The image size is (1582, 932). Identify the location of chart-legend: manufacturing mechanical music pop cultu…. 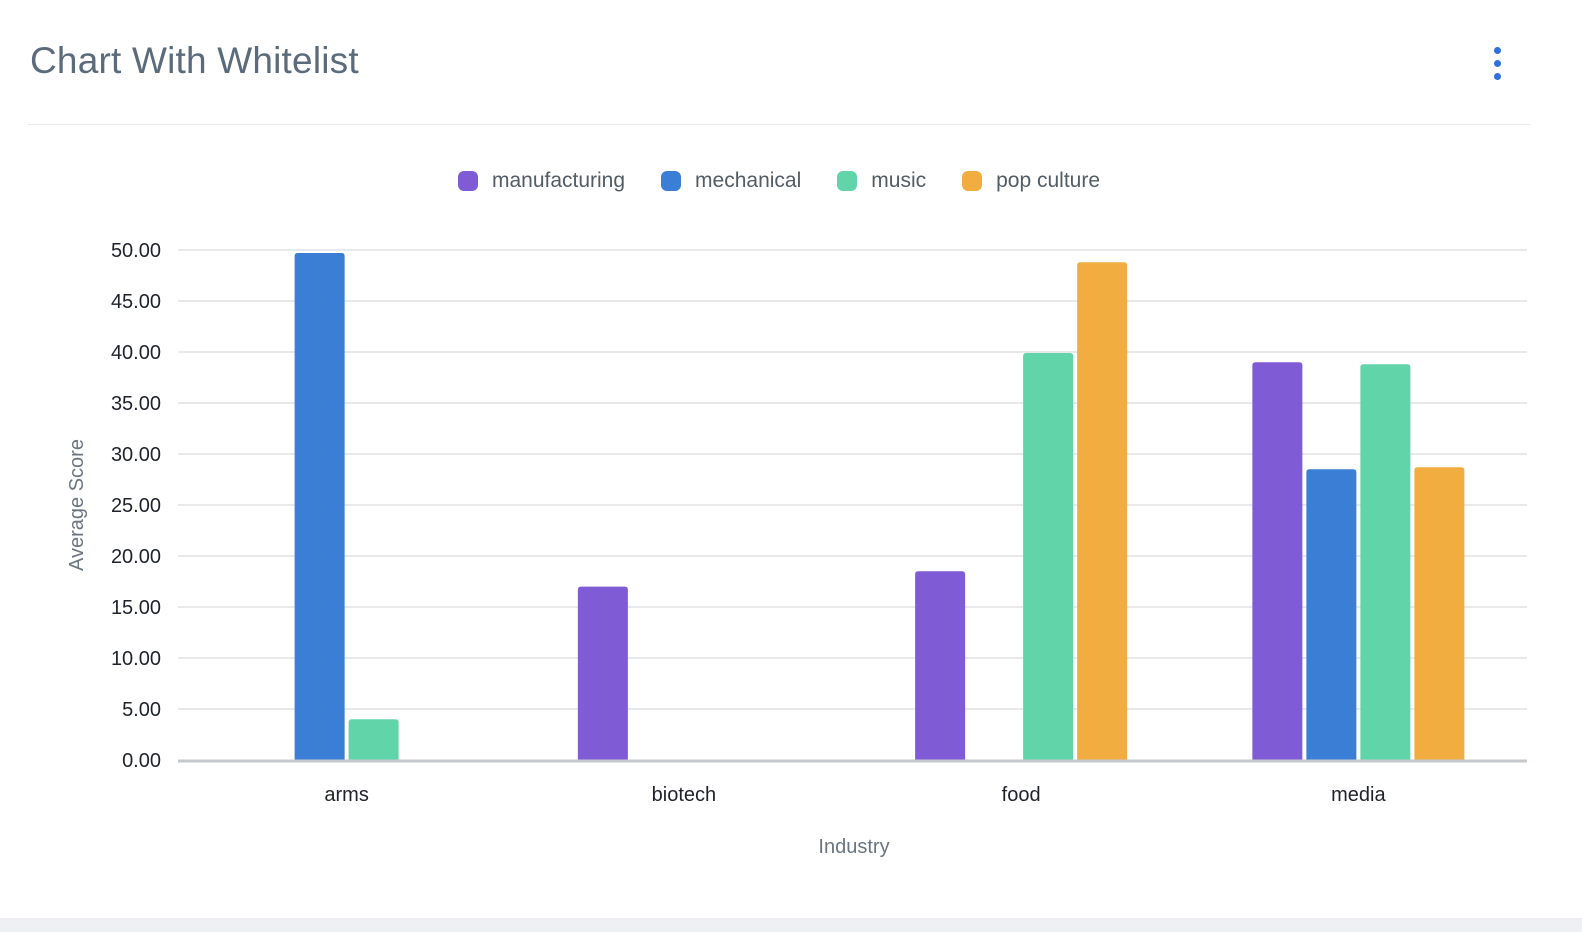
(779, 181).